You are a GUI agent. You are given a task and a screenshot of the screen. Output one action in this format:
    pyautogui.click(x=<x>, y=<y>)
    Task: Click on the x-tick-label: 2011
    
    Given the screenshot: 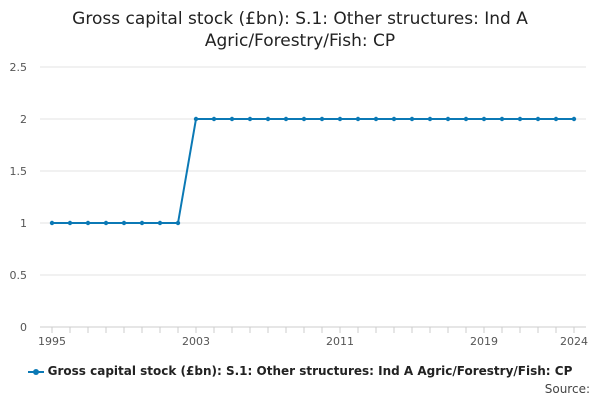 What is the action you would take?
    pyautogui.click(x=340, y=341)
    